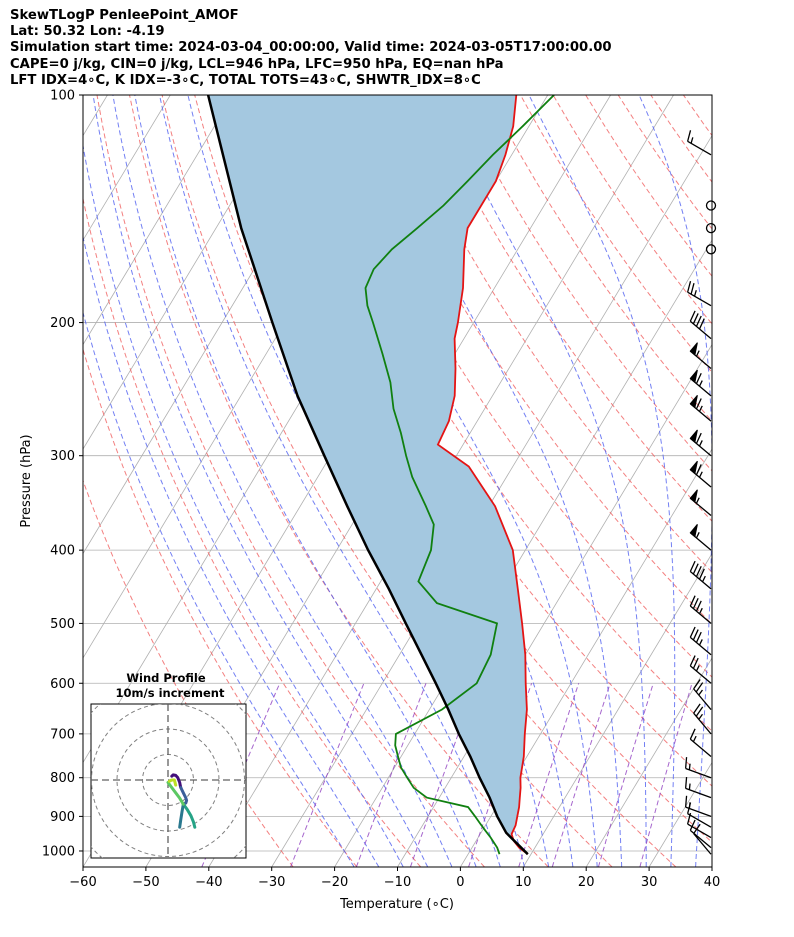 Image resolution: width=794 pixels, height=937 pixels. Describe the element at coordinates (87, 32) in the screenshot. I see `title-line-location: Lat: 50.32 Lon: -4.19` at that location.